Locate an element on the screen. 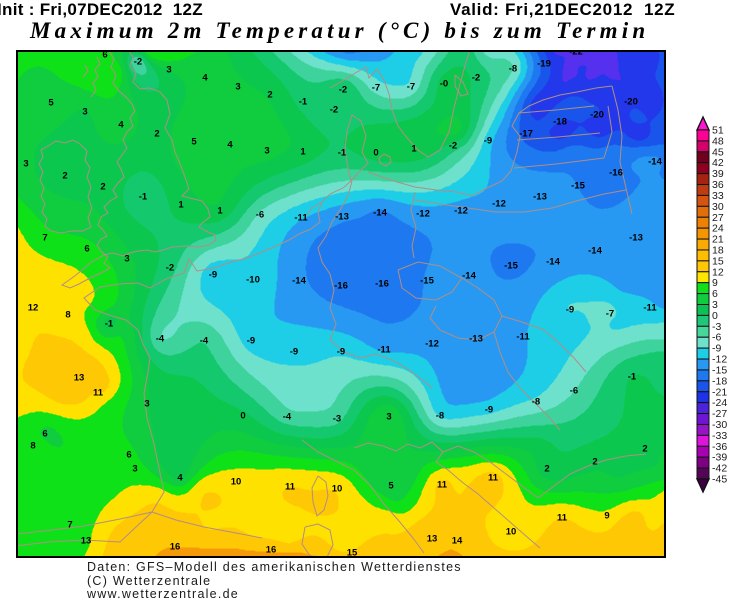  svg-text: -0 is located at coordinates (444, 84).